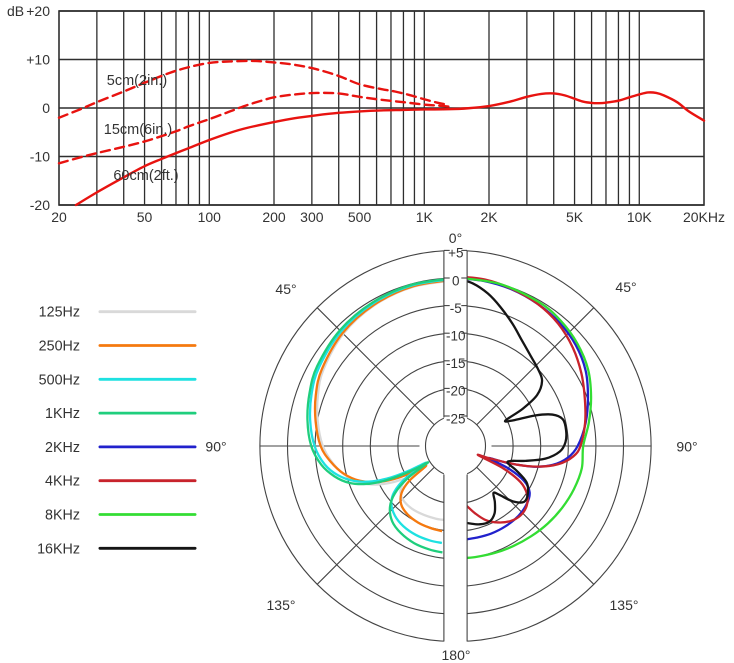  Describe the element at coordinates (253, 128) in the screenshot. I see `fr-series-15cm(6in.)` at that location.